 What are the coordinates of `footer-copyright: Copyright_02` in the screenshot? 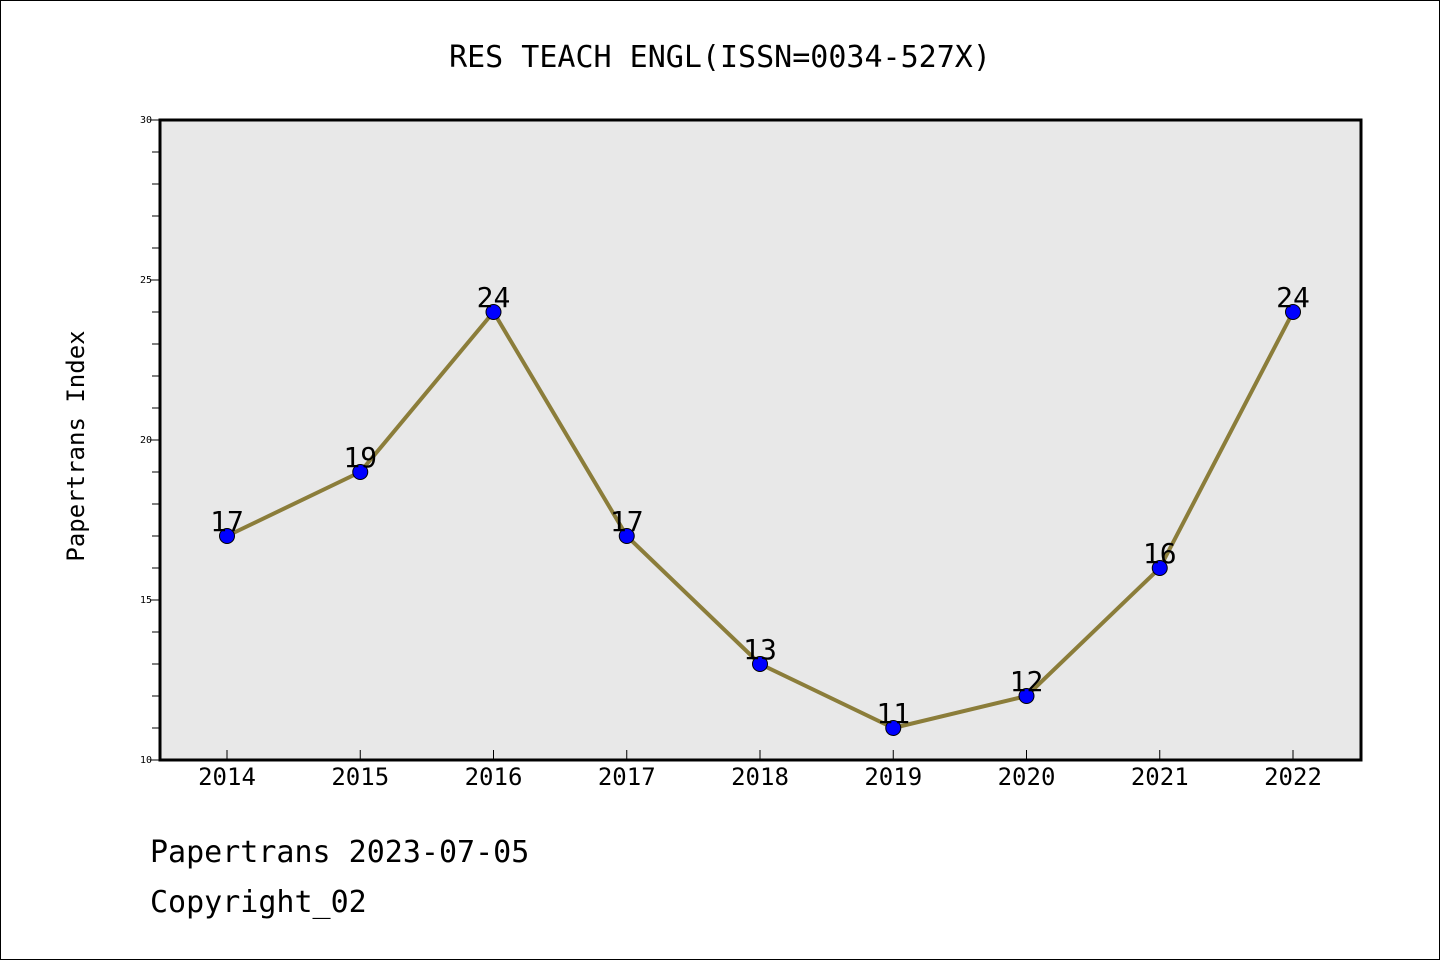 It's located at (258, 902).